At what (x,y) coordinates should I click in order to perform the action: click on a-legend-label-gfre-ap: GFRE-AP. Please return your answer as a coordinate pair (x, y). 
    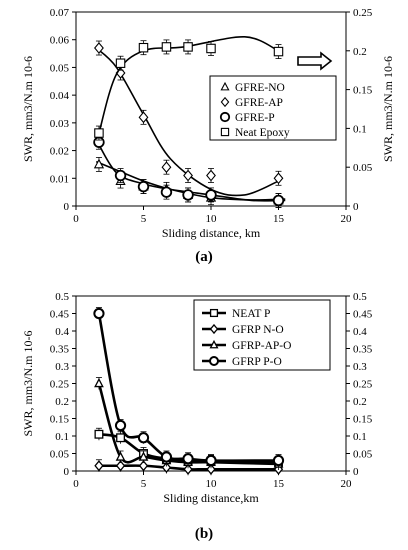
    Looking at the image, I should click on (259, 103).